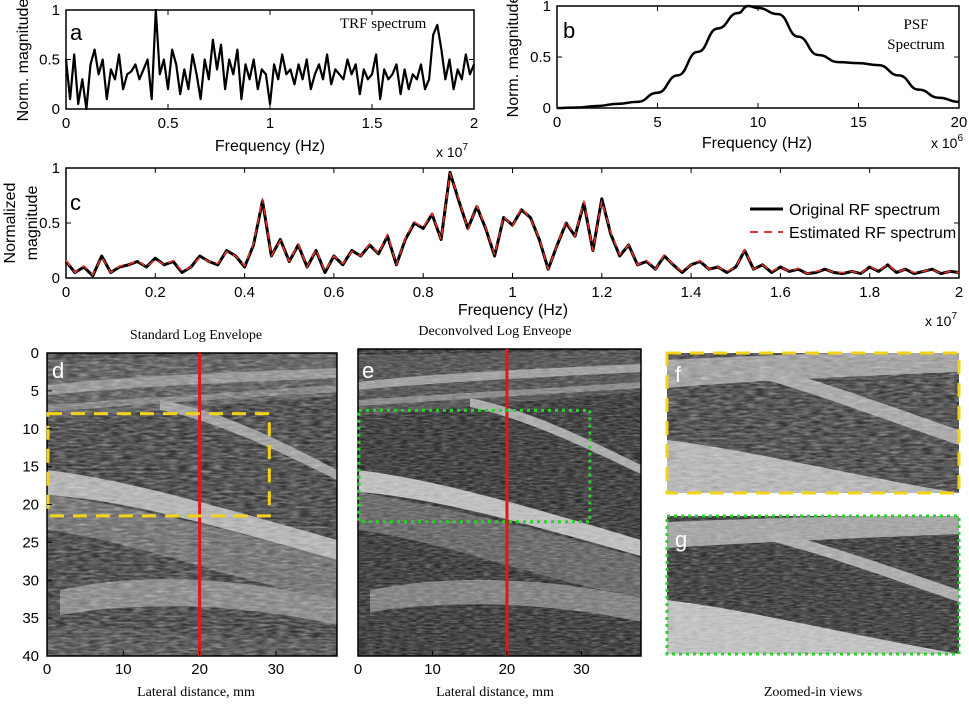 Image resolution: width=969 pixels, height=706 pixels. I want to click on panel-c-marks, so click(512, 224).